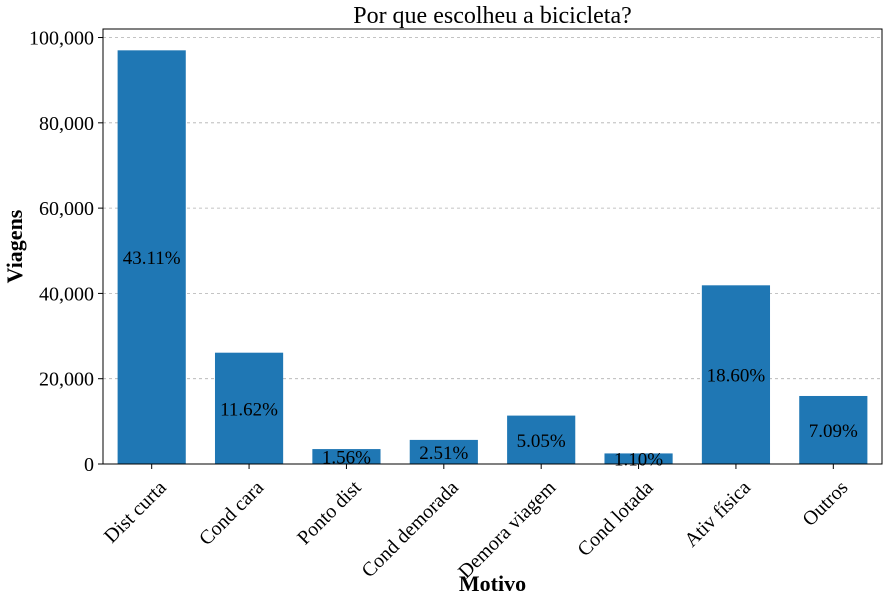  Describe the element at coordinates (66, 252) in the screenshot. I see `y-axis: 0 20,000 40,000 60,000 80,000 100,000` at that location.